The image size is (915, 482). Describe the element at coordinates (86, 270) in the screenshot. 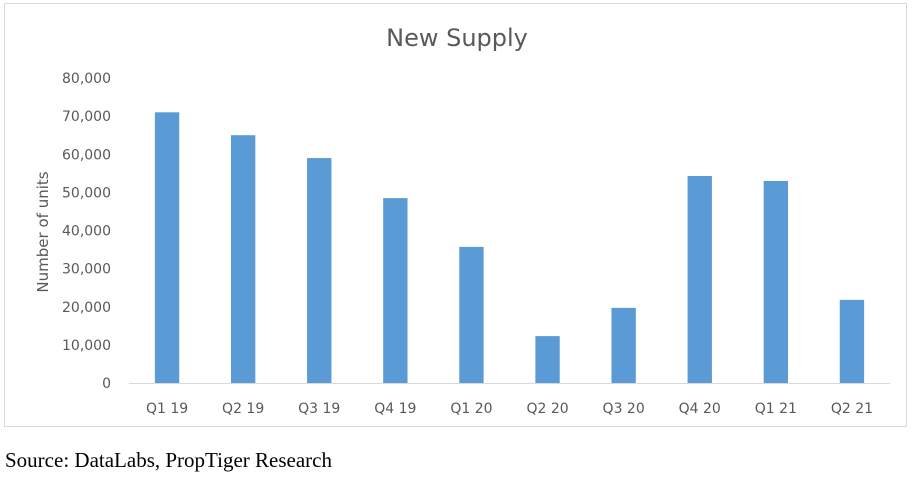

I see `y-tick-label: 30,000` at that location.